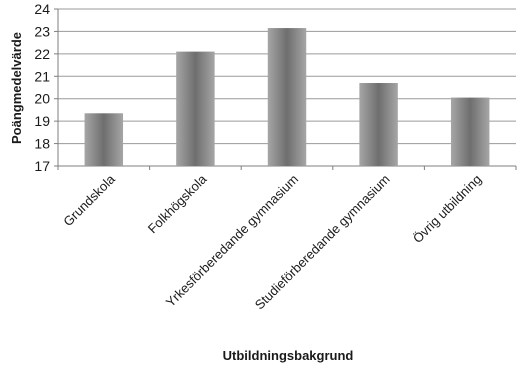  Describe the element at coordinates (42, 144) in the screenshot. I see `y-tick-label: 18` at that location.